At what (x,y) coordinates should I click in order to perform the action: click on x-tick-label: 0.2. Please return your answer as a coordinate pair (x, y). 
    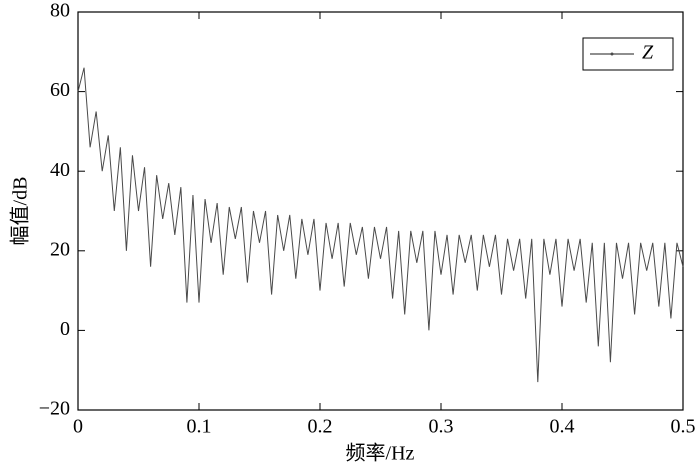
    Looking at the image, I should click on (320, 427).